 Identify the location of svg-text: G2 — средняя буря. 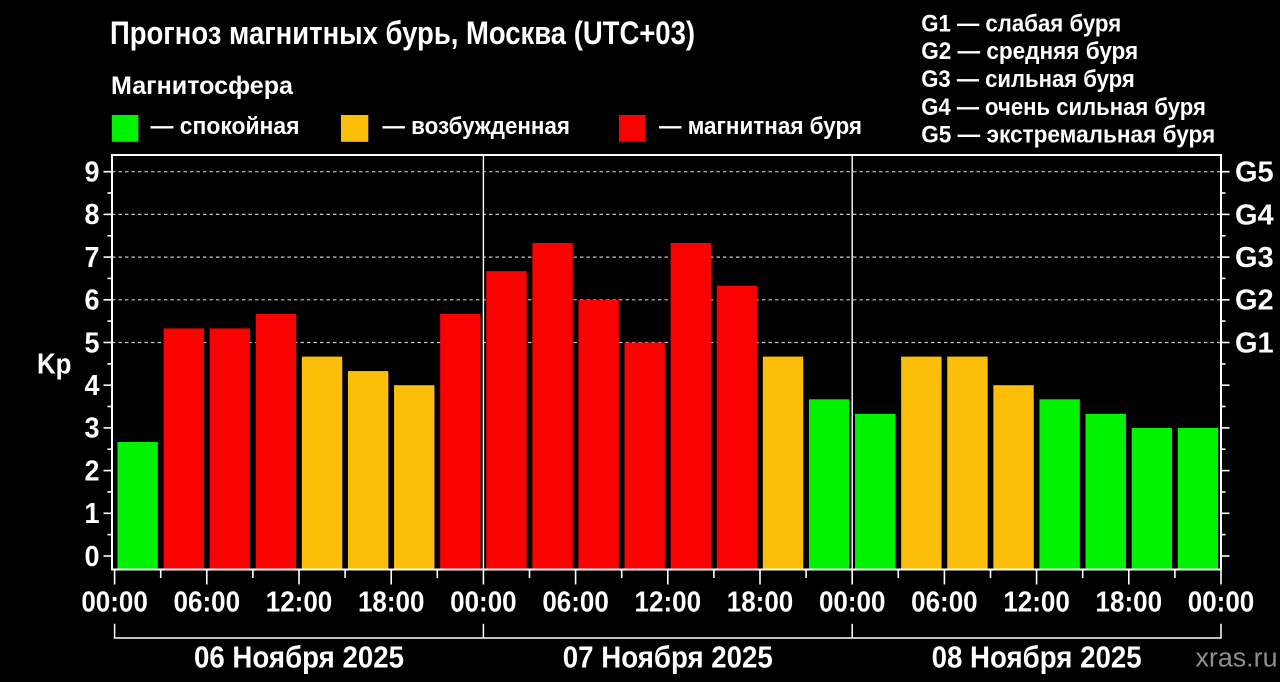
(1029, 51).